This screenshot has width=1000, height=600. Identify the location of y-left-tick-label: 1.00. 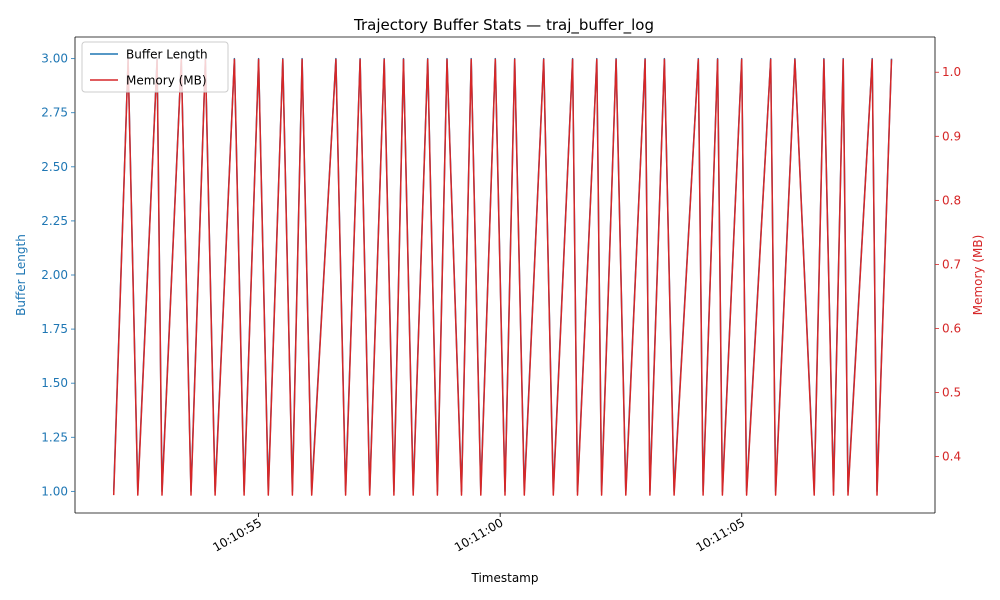
(54, 491).